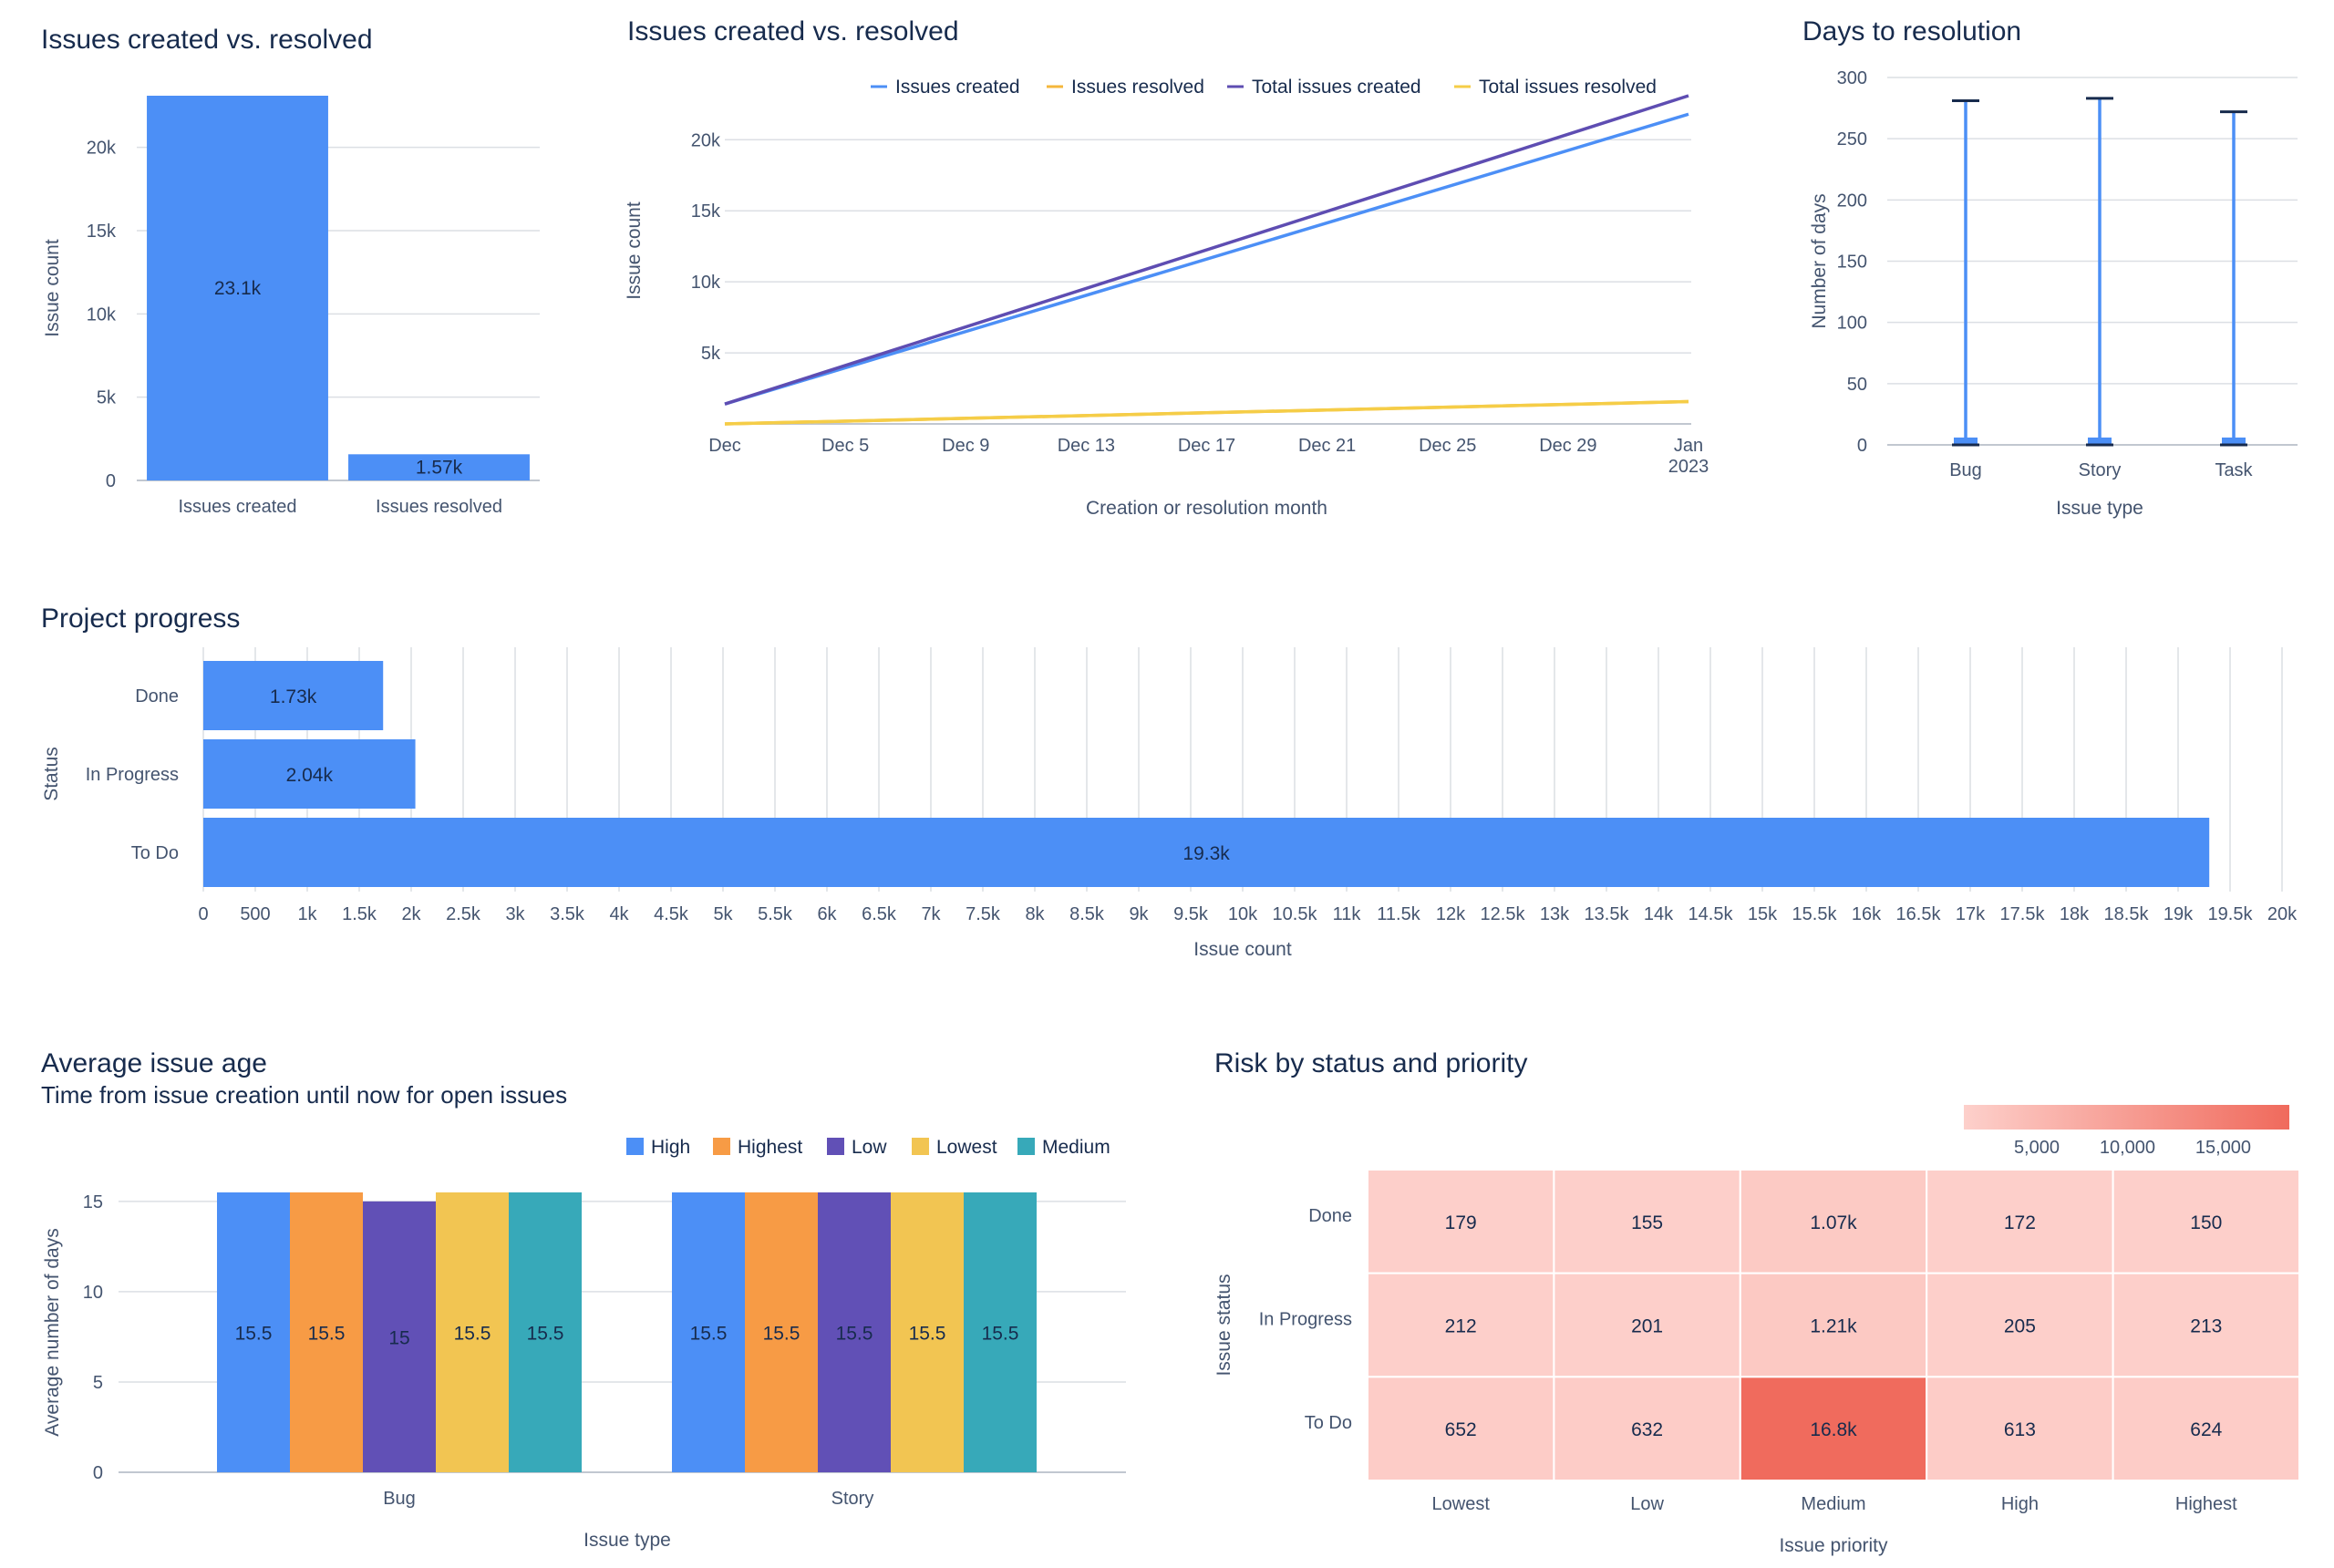  What do you see at coordinates (1567, 446) in the screenshot?
I see `x-tick-label: Dec 29` at bounding box center [1567, 446].